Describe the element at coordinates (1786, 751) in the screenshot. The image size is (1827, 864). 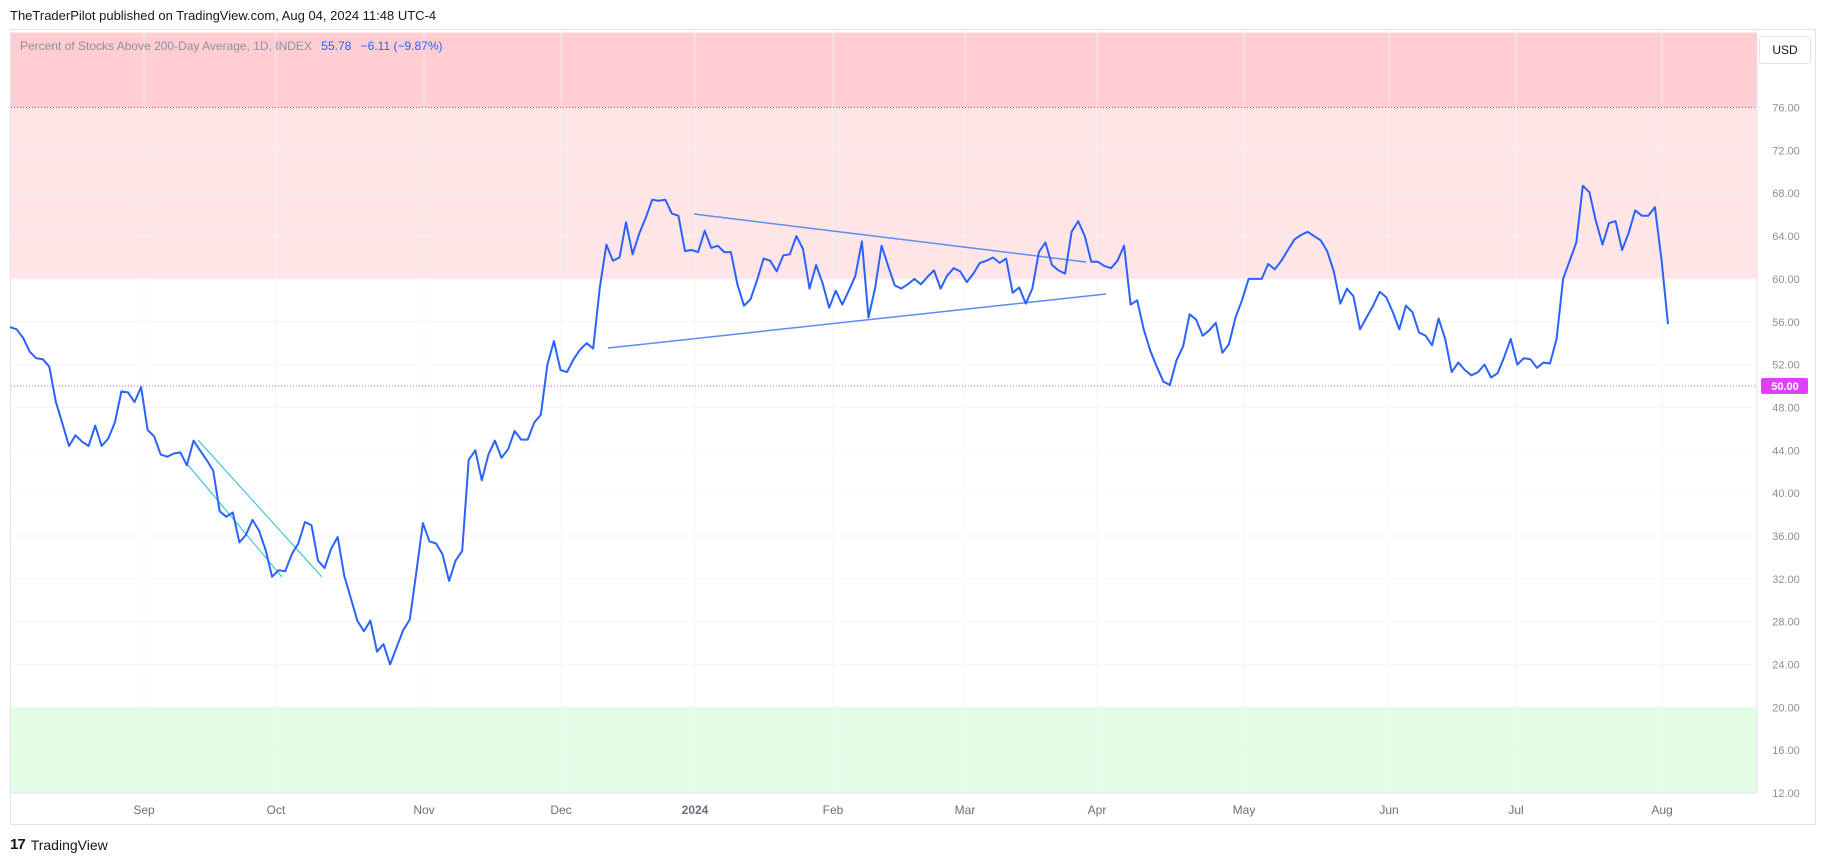
I see `y-tick-label: 16.00` at that location.